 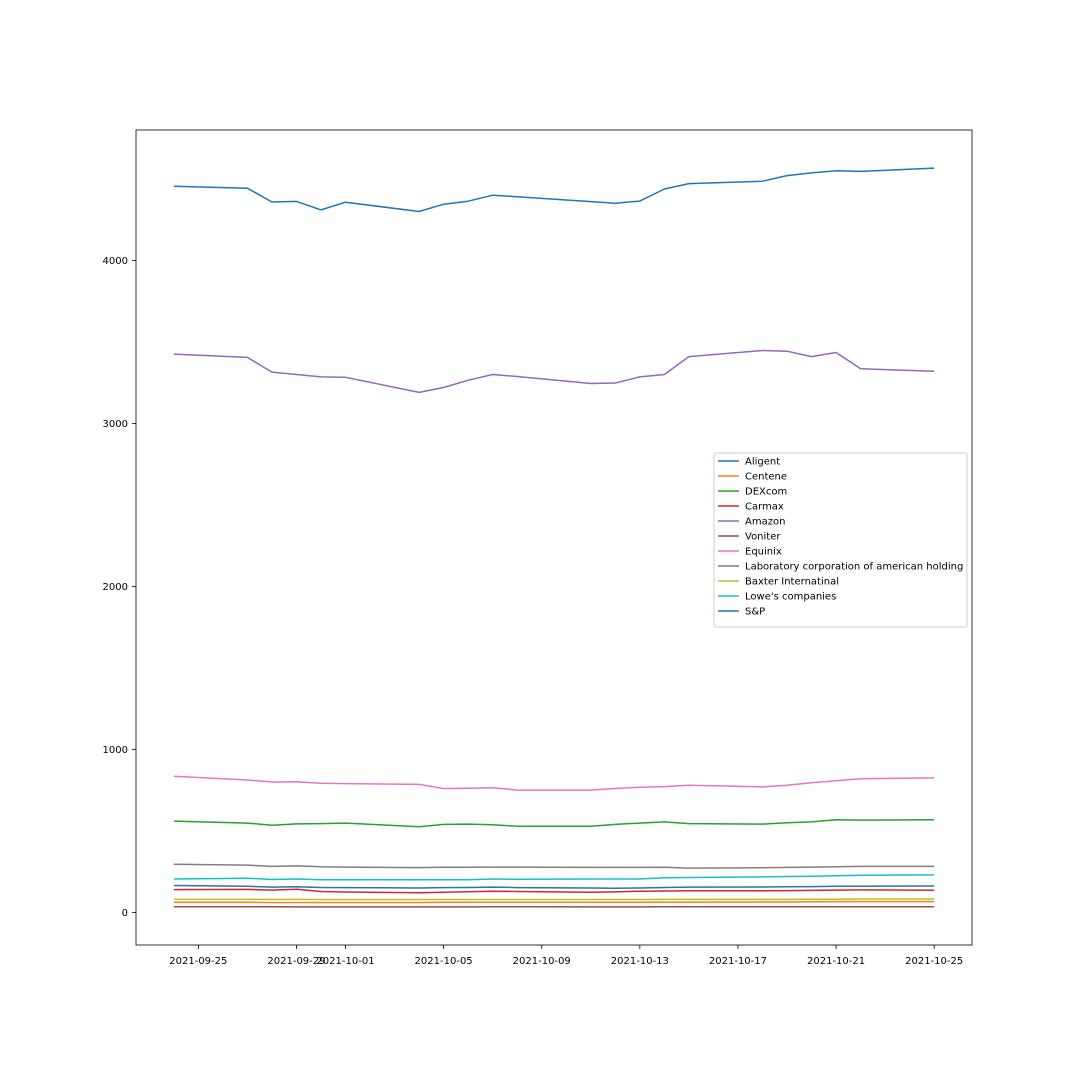 What do you see at coordinates (738, 961) in the screenshot?
I see `x-tick-label: 2021-10-17` at bounding box center [738, 961].